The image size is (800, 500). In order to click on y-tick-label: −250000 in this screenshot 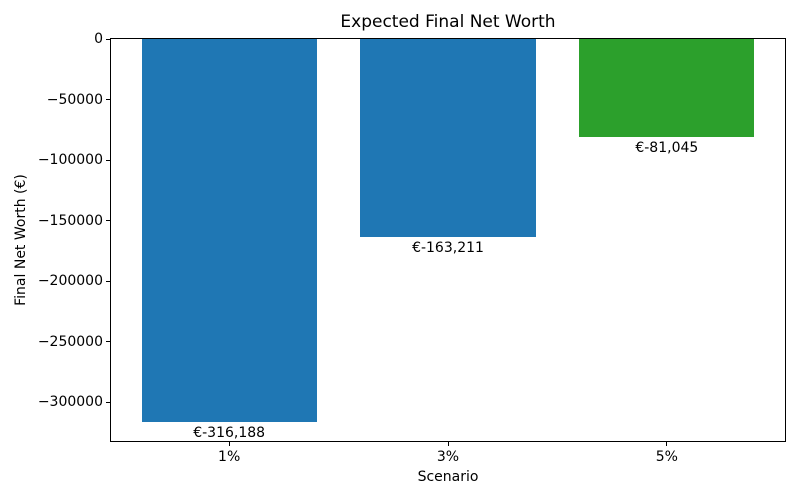, I will do `click(70, 341)`.